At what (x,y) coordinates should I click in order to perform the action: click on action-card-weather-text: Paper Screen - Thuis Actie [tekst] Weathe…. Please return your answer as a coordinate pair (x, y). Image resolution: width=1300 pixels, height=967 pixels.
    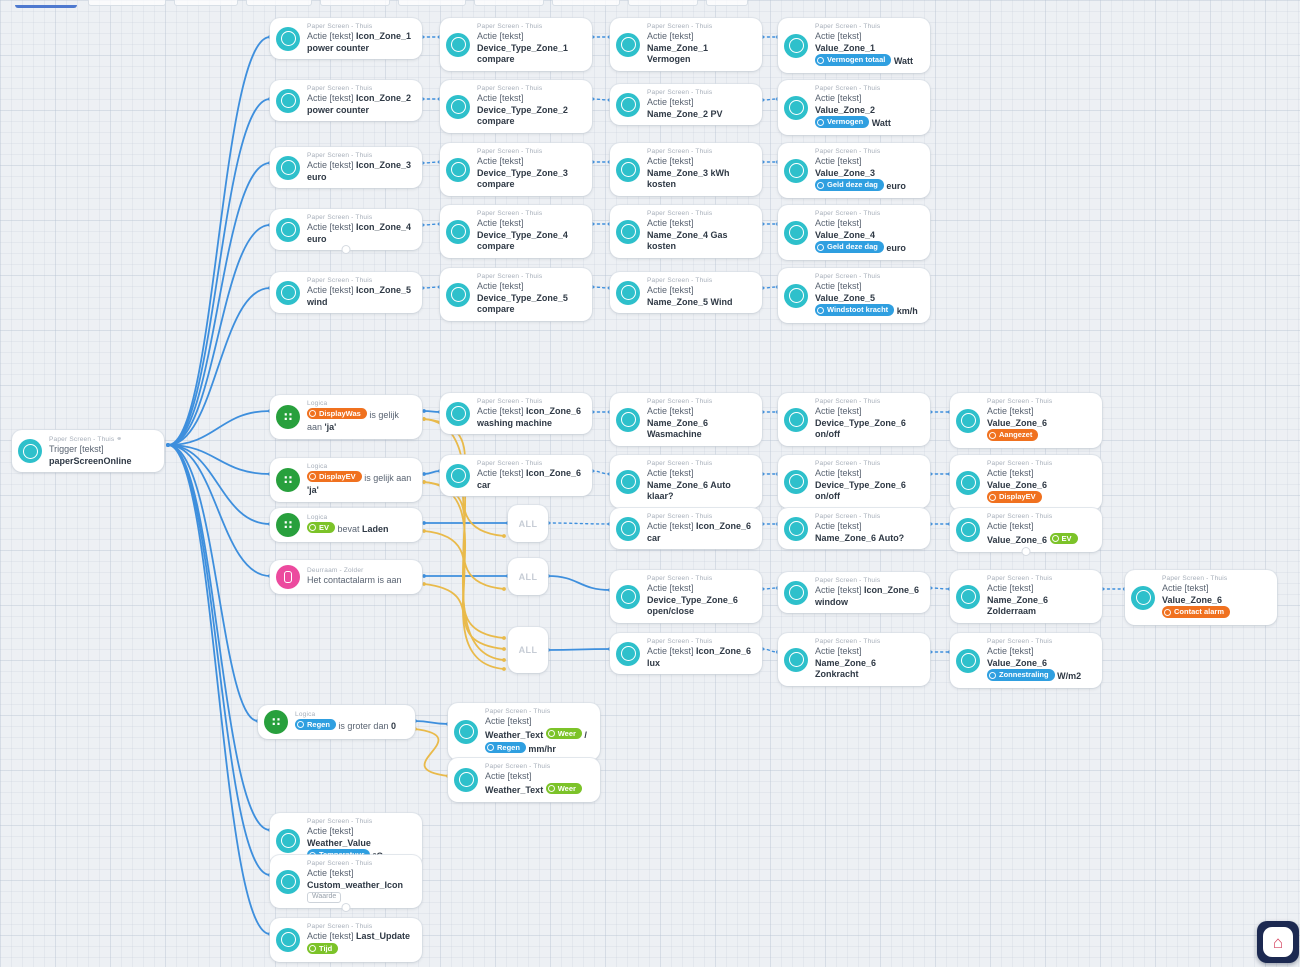
    Looking at the image, I should click on (524, 780).